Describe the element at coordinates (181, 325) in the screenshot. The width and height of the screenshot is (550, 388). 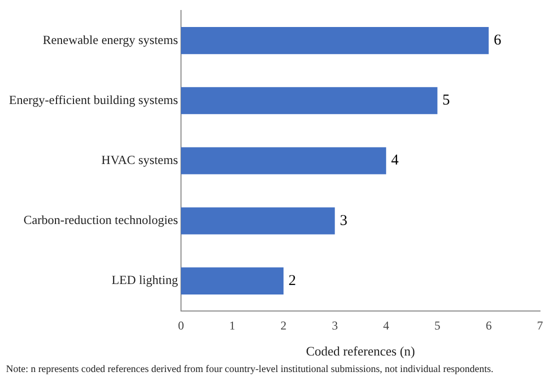
I see `x-tick-label: 0` at that location.